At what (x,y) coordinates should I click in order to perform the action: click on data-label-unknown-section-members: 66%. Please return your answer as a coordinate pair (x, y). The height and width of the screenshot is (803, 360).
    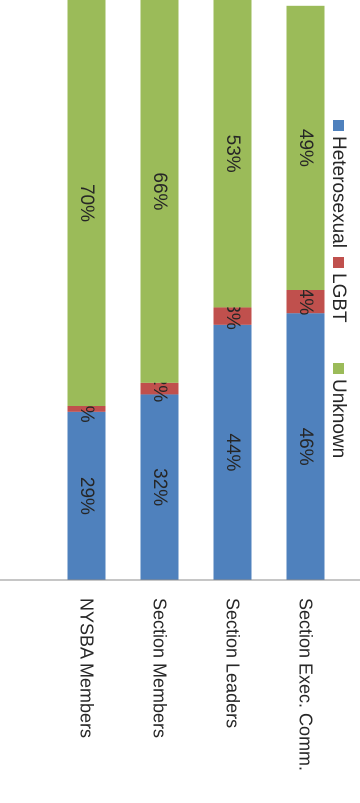
    Looking at the image, I should click on (159, 191).